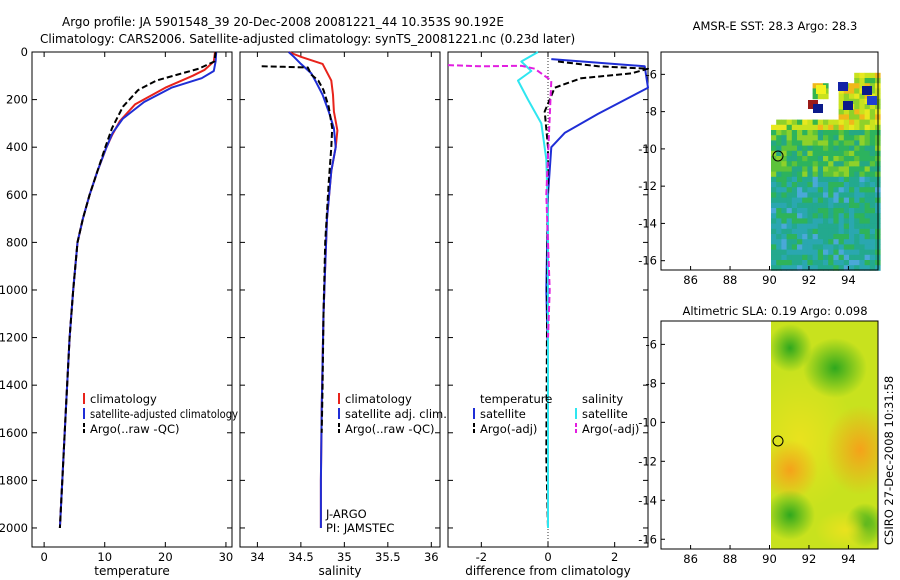 The width and height of the screenshot is (900, 580). What do you see at coordinates (809, 559) in the screenshot?
I see `map-xtick-label: 92` at bounding box center [809, 559].